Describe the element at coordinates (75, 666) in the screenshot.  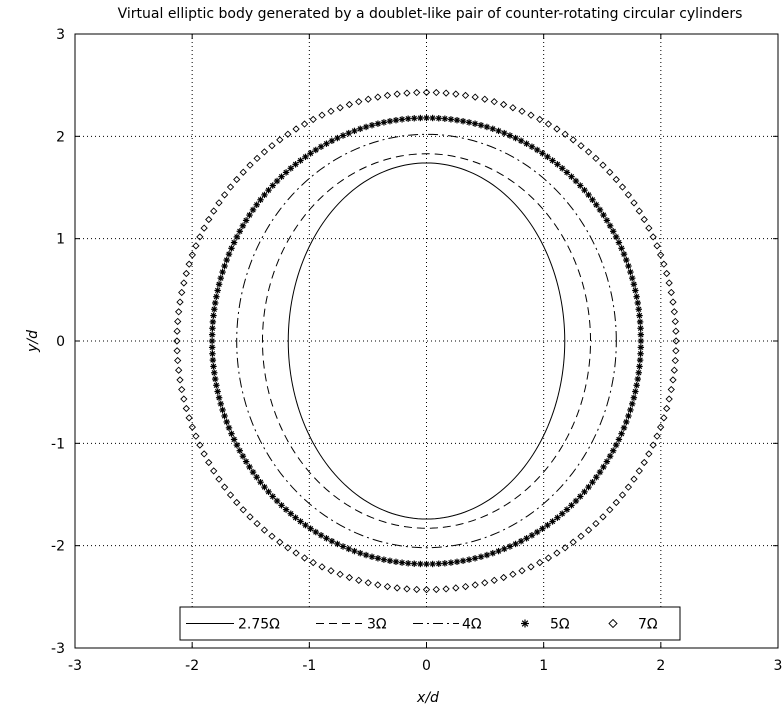
I see `x-tick-label: -3` at that location.